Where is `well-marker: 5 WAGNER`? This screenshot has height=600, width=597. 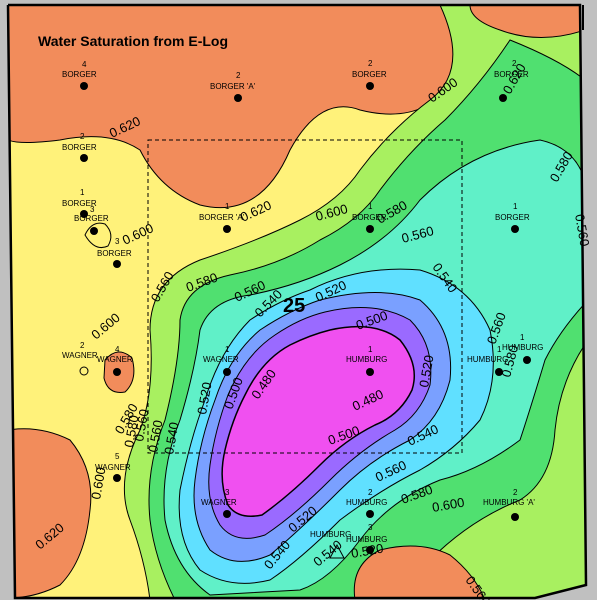
well-marker: 5 WAGNER is located at coordinates (113, 467).